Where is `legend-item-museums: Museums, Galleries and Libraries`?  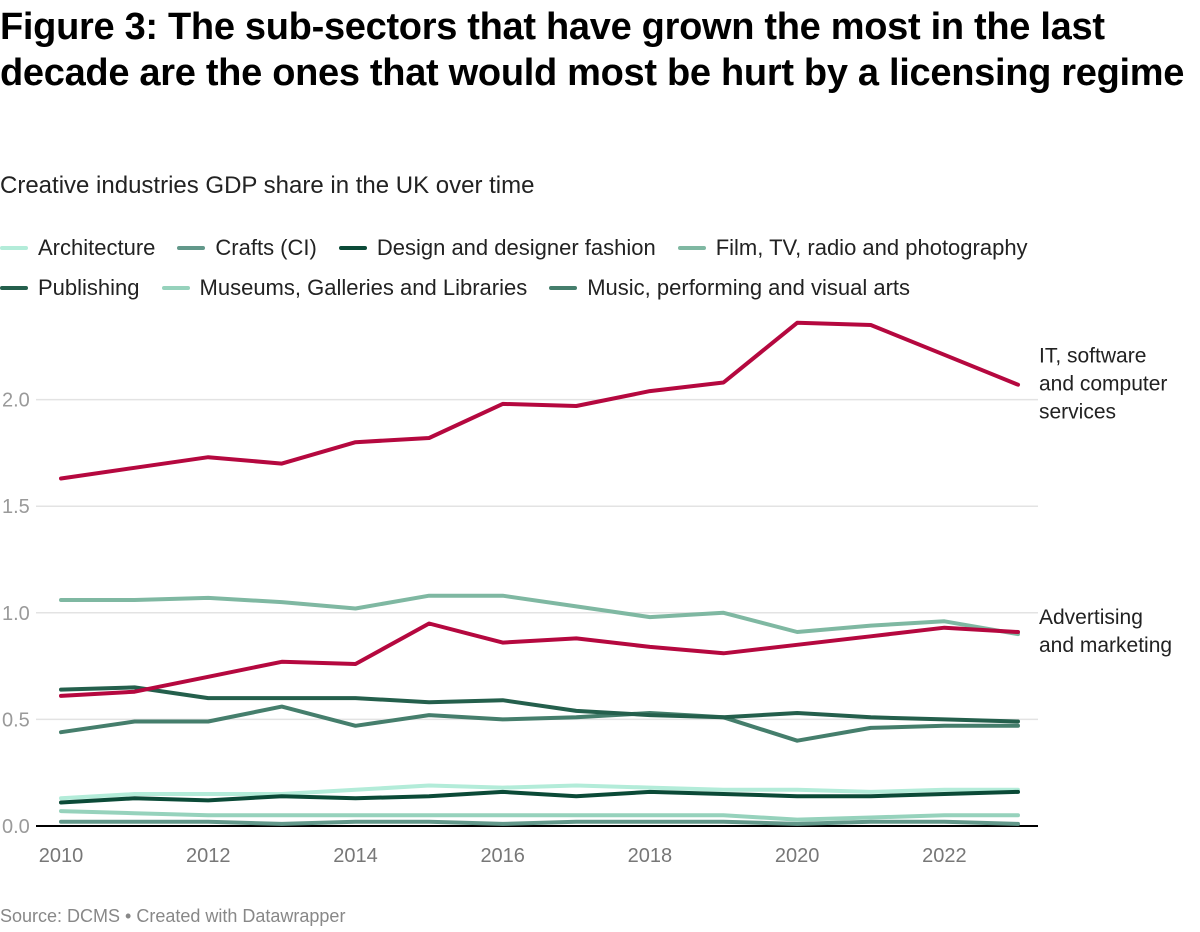 legend-item-museums: Museums, Galleries and Libraries is located at coordinates (344, 288).